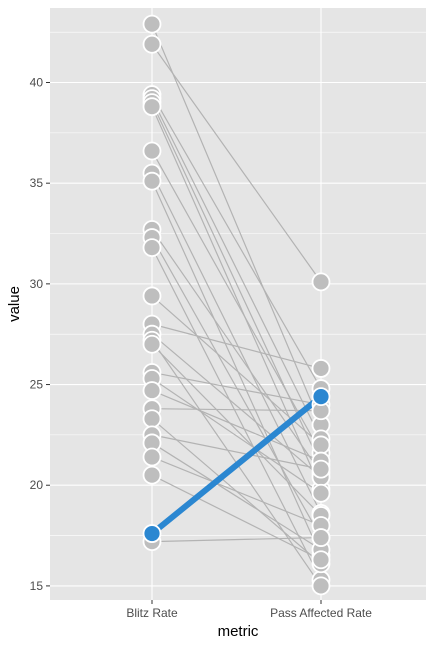  I want to click on x-tick-label: Blitz Rate, so click(152, 613).